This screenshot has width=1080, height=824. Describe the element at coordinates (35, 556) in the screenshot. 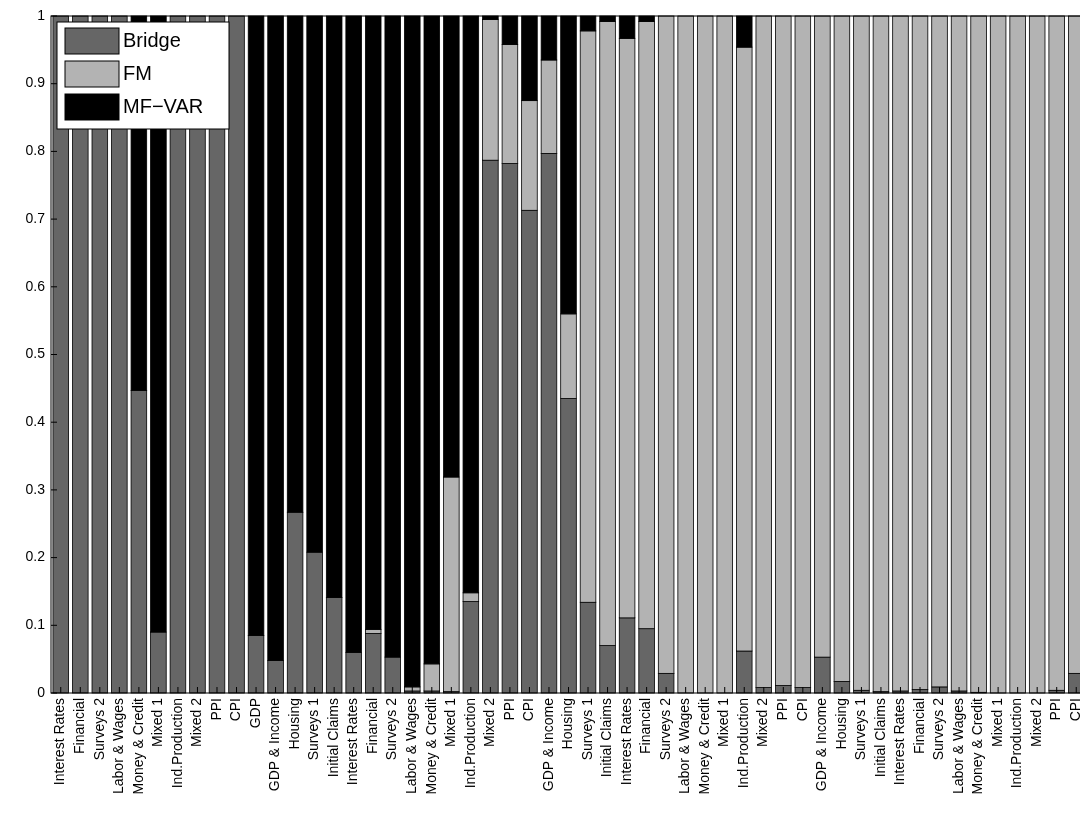

I see `y-tick-label: 0.2` at that location.